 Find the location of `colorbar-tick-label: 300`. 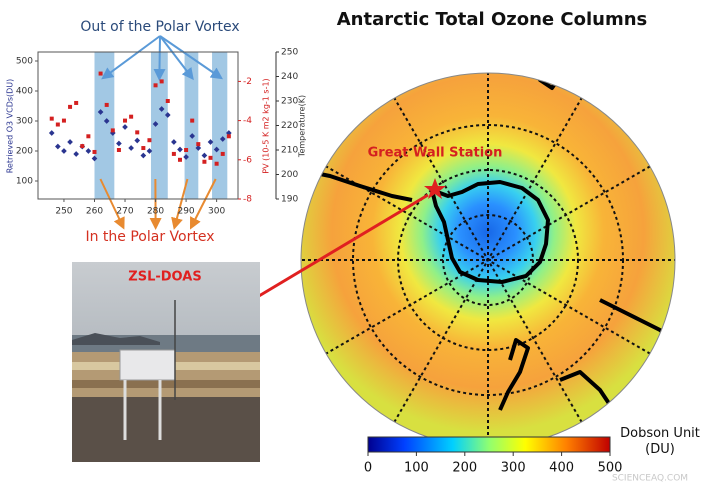

colorbar-tick-label: 300 is located at coordinates (513, 468).